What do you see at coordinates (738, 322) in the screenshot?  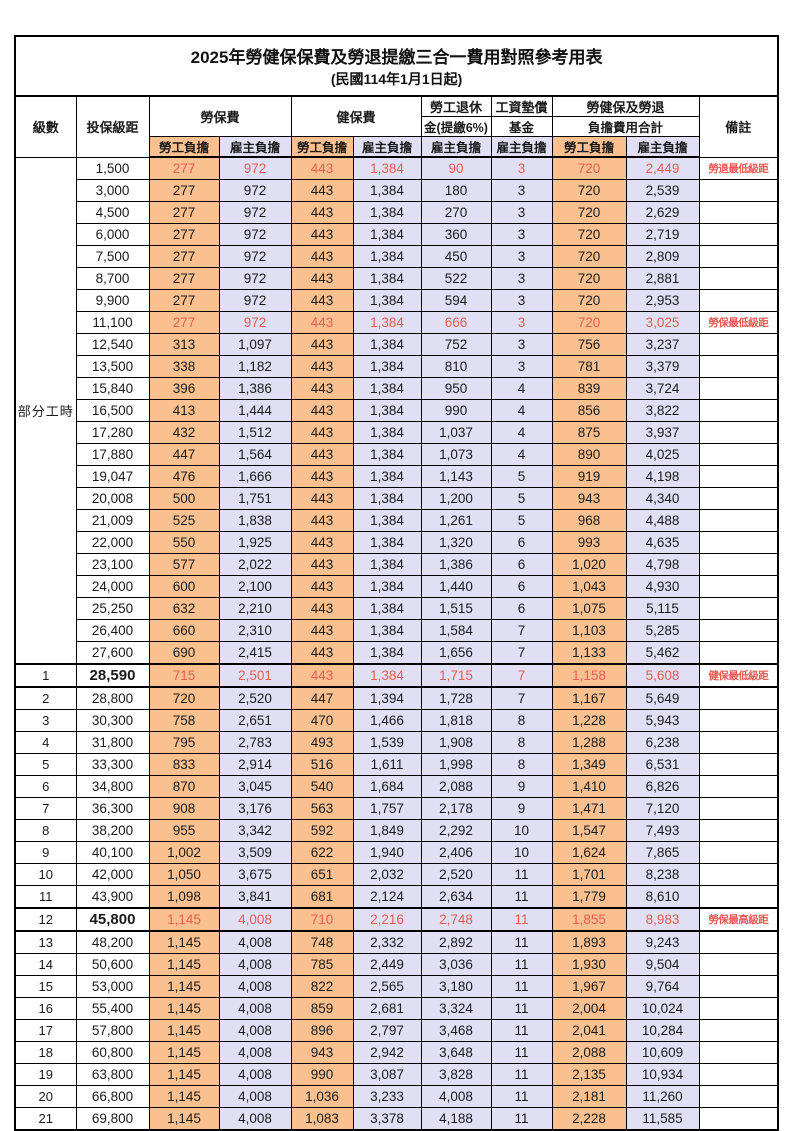 I see `note-cell: 勞保最低級距` at bounding box center [738, 322].